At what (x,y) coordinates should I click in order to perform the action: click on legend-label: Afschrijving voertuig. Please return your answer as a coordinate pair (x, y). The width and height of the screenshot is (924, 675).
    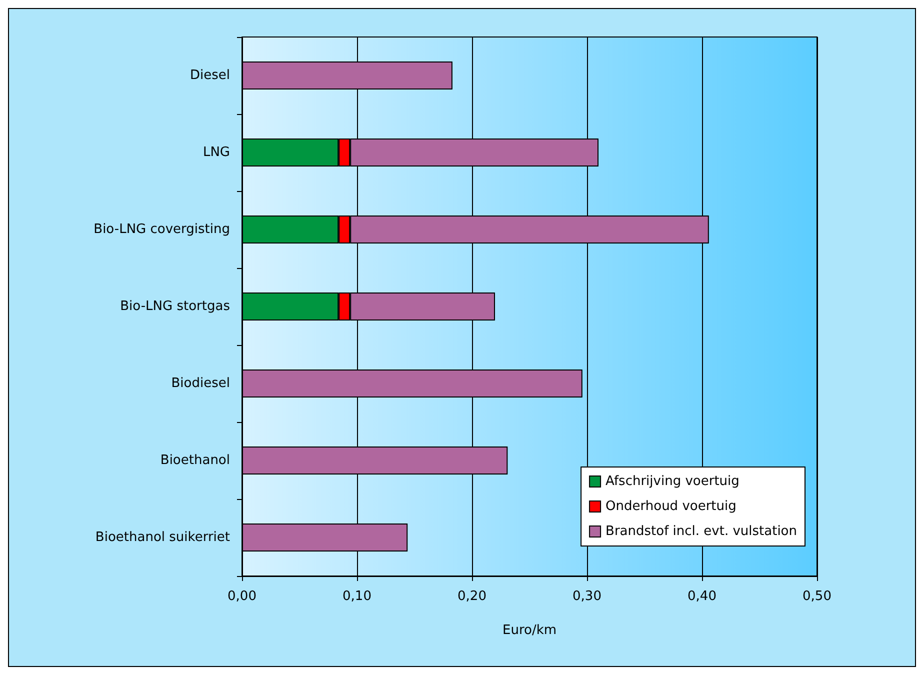
    Looking at the image, I should click on (673, 481).